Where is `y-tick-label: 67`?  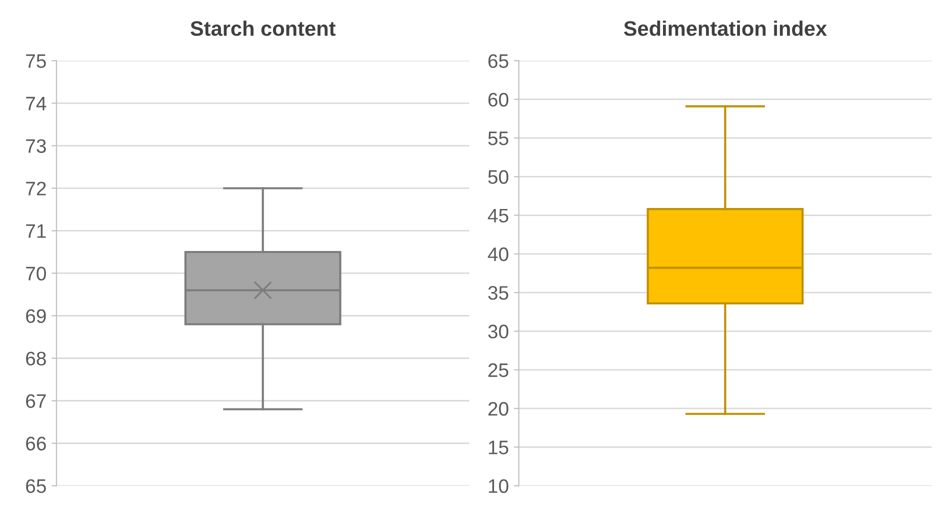
y-tick-label: 67 is located at coordinates (36, 401).